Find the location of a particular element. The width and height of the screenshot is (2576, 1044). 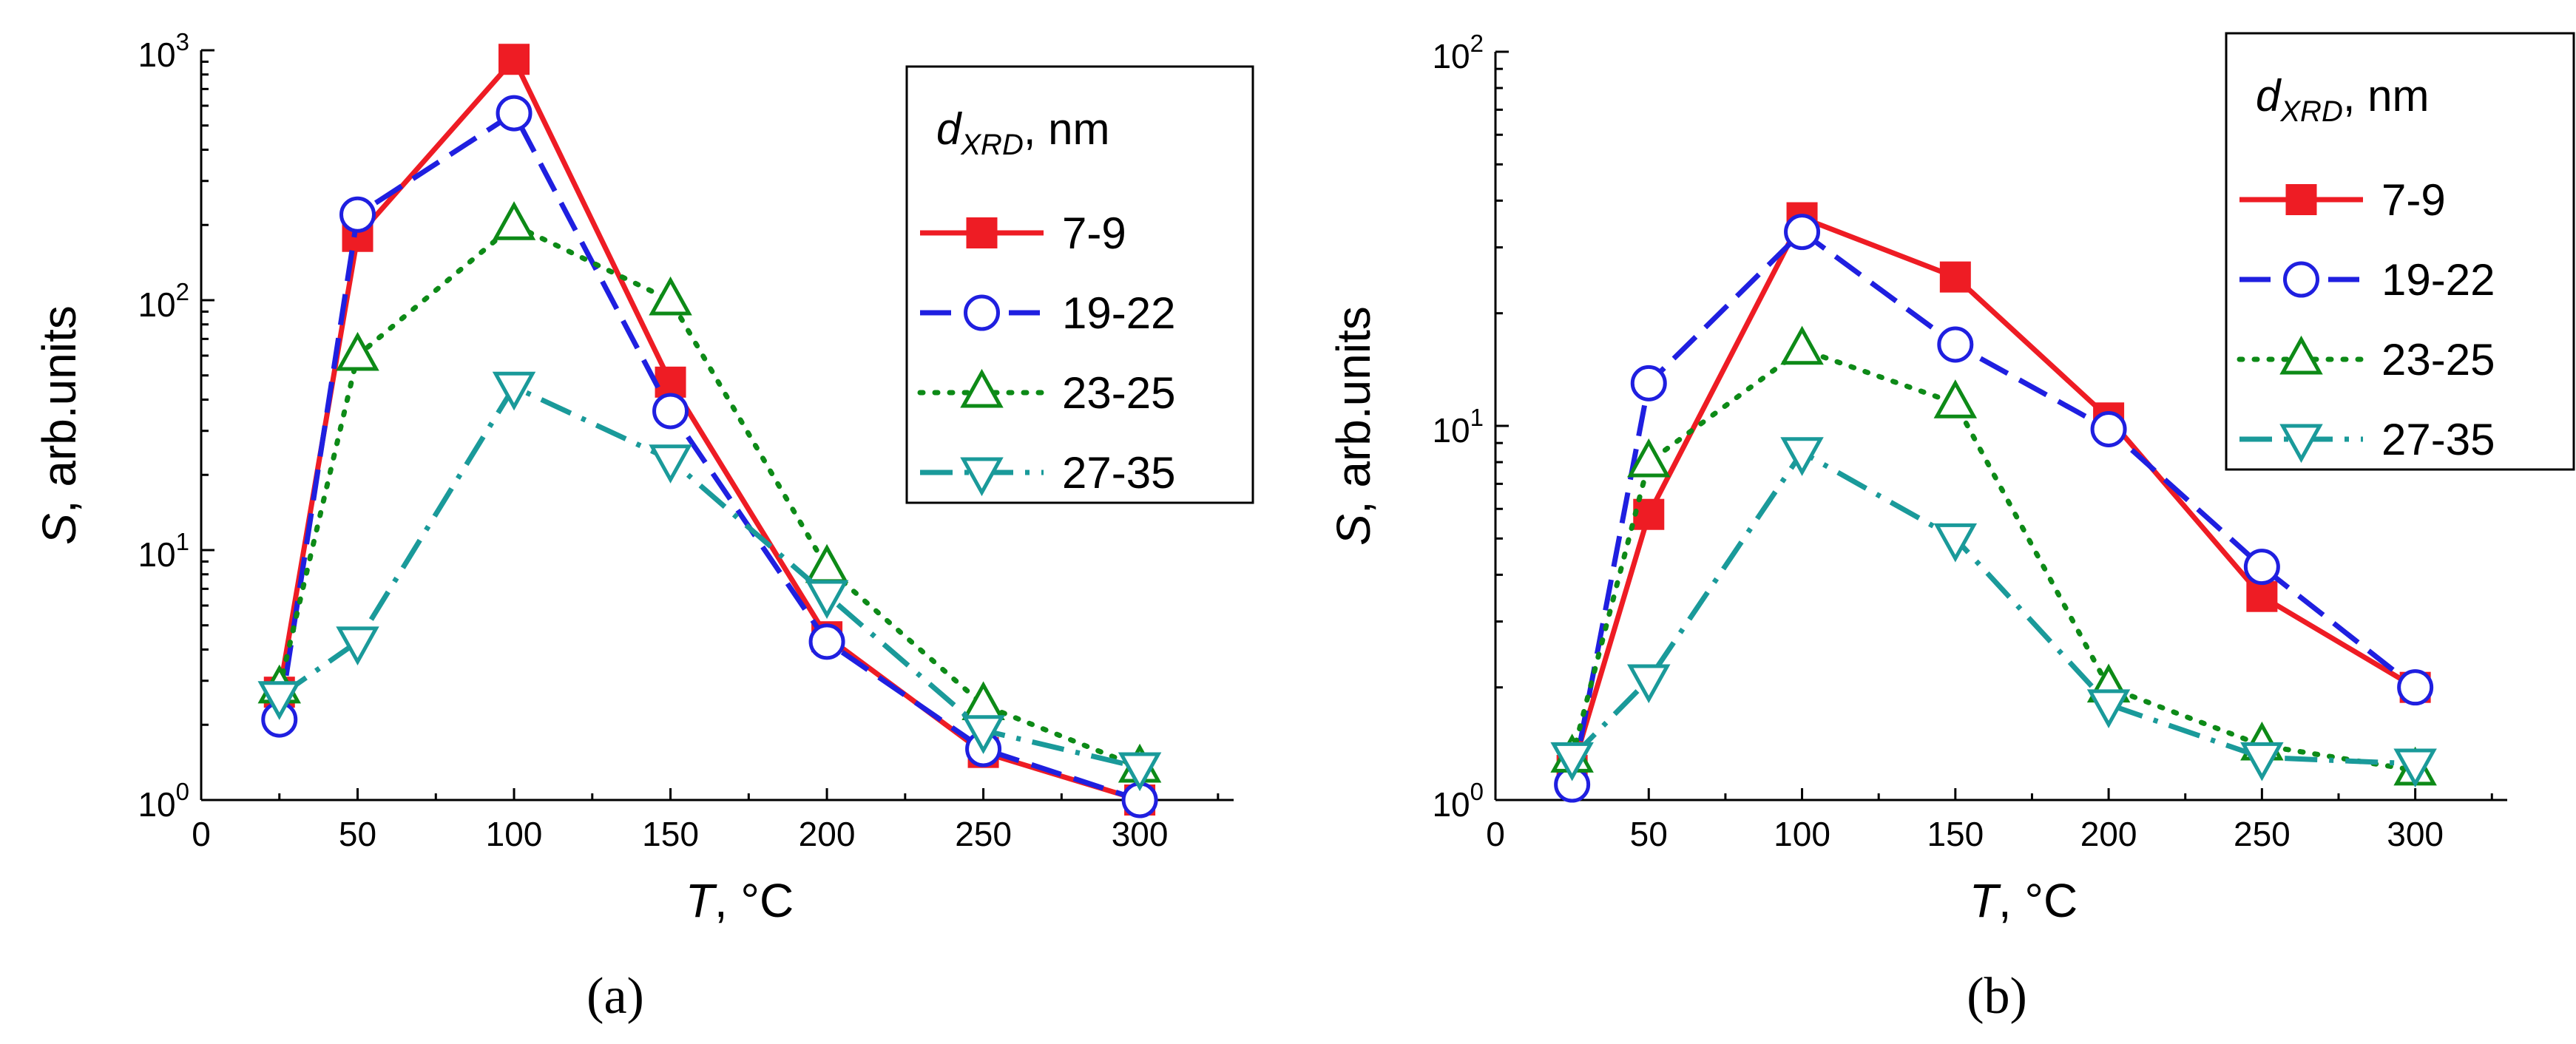

y-tick-label: 10³ is located at coordinates (163, 51).